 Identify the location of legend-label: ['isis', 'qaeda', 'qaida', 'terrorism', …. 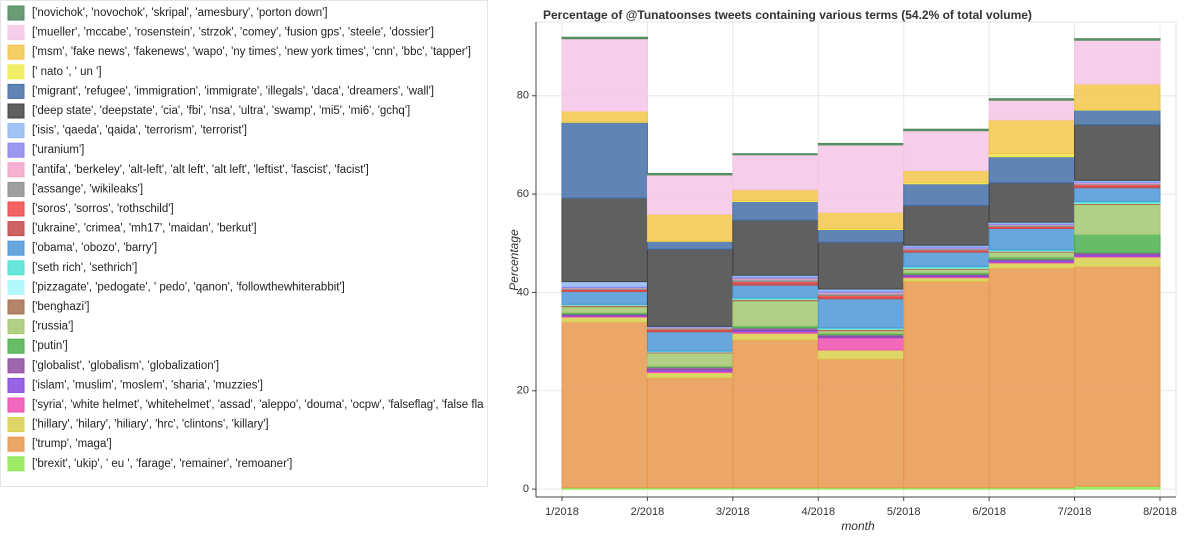
(139, 131).